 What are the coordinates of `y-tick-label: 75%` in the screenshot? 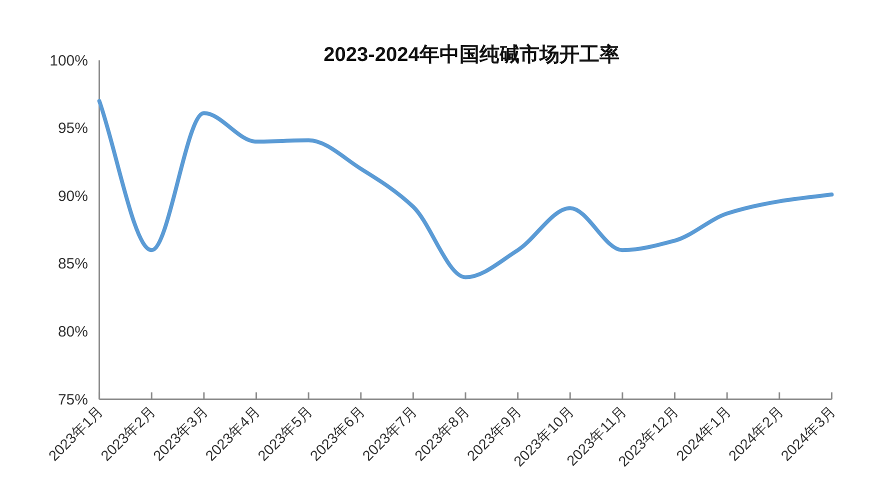 It's located at (73, 399).